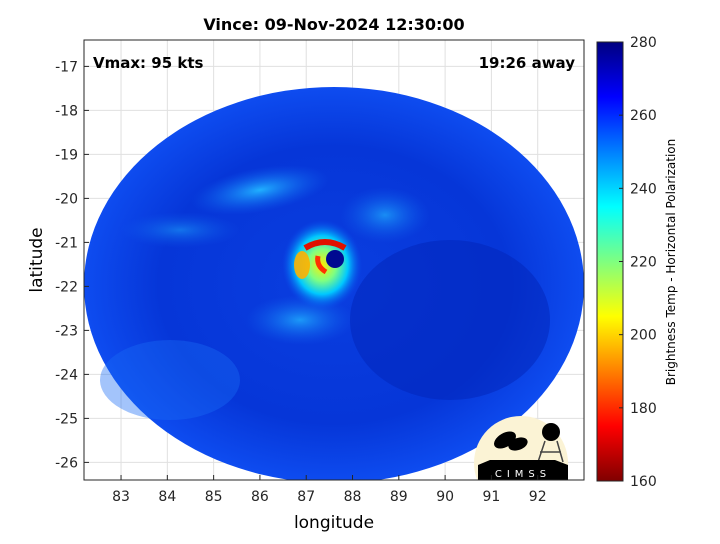 This screenshot has width=720, height=544. I want to click on plot-title: Vince: 09-Nov-2024 12:30:00, so click(333, 24).